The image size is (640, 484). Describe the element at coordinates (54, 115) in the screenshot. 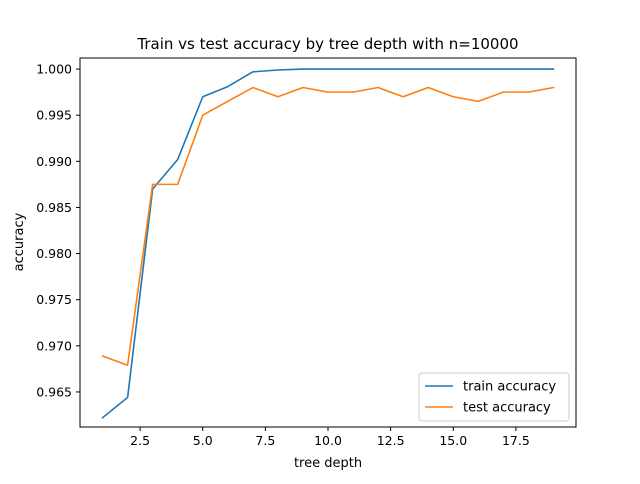

I see `y-tick-label: 0.995` at that location.